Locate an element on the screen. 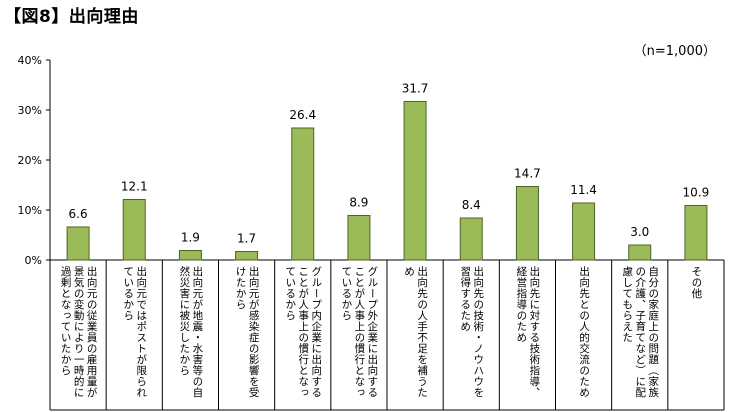 Image resolution: width=734 pixels, height=412 pixels. data-label: 1.7 is located at coordinates (246, 239).